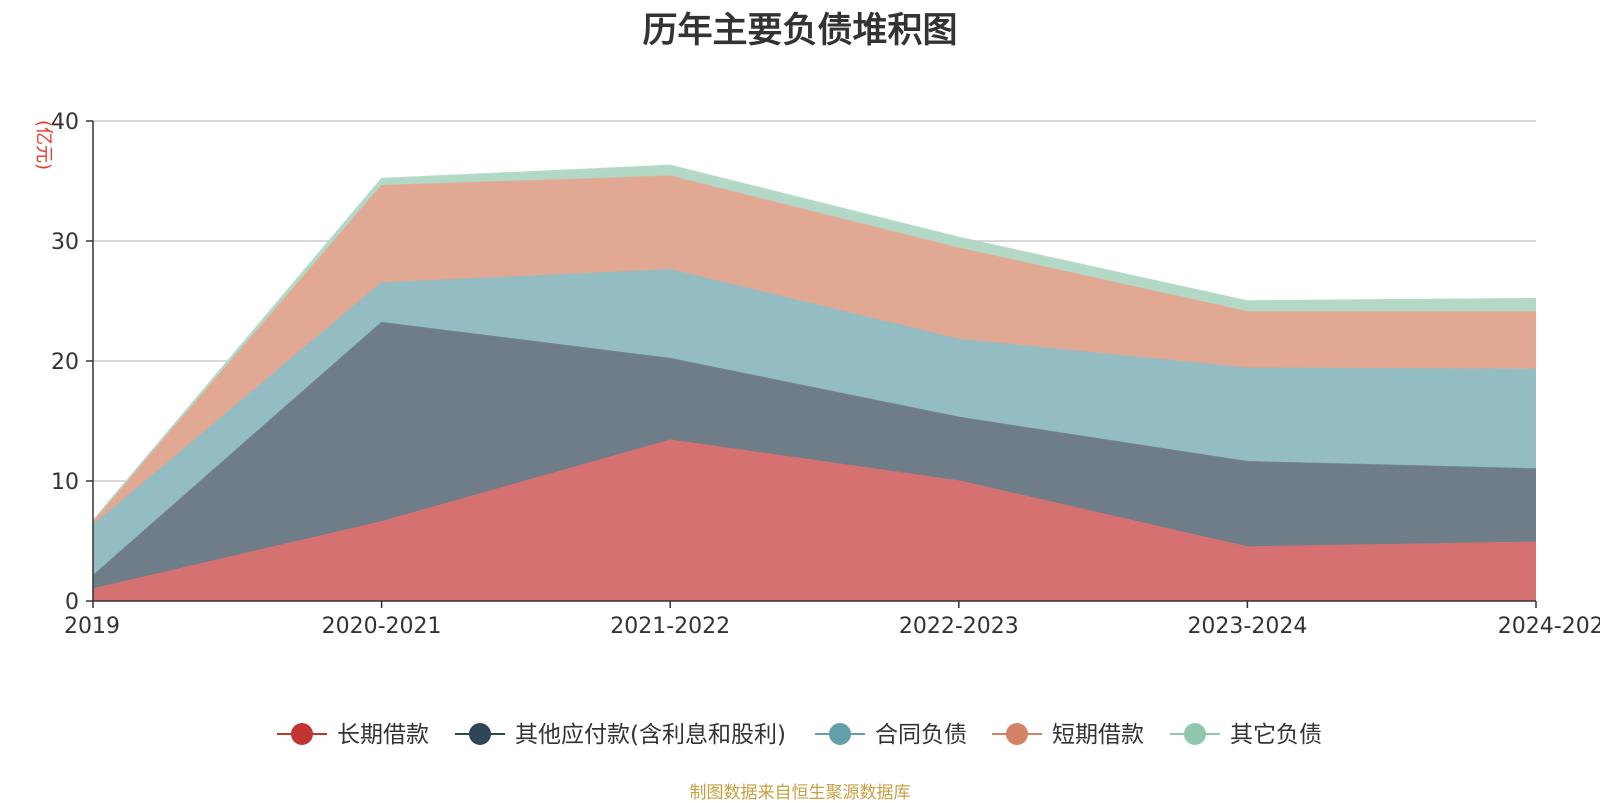 This screenshot has height=803, width=1600. Describe the element at coordinates (65, 482) in the screenshot. I see `y-tick-label: 10` at that location.